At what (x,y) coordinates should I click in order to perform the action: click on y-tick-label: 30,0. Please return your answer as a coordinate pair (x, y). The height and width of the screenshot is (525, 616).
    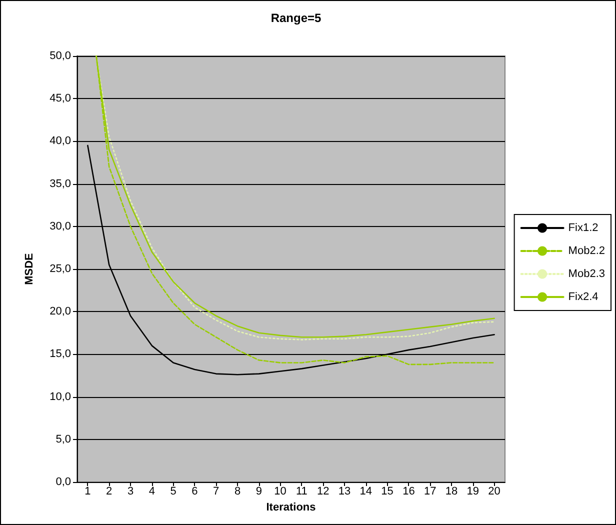
    Looking at the image, I should click on (60, 226).